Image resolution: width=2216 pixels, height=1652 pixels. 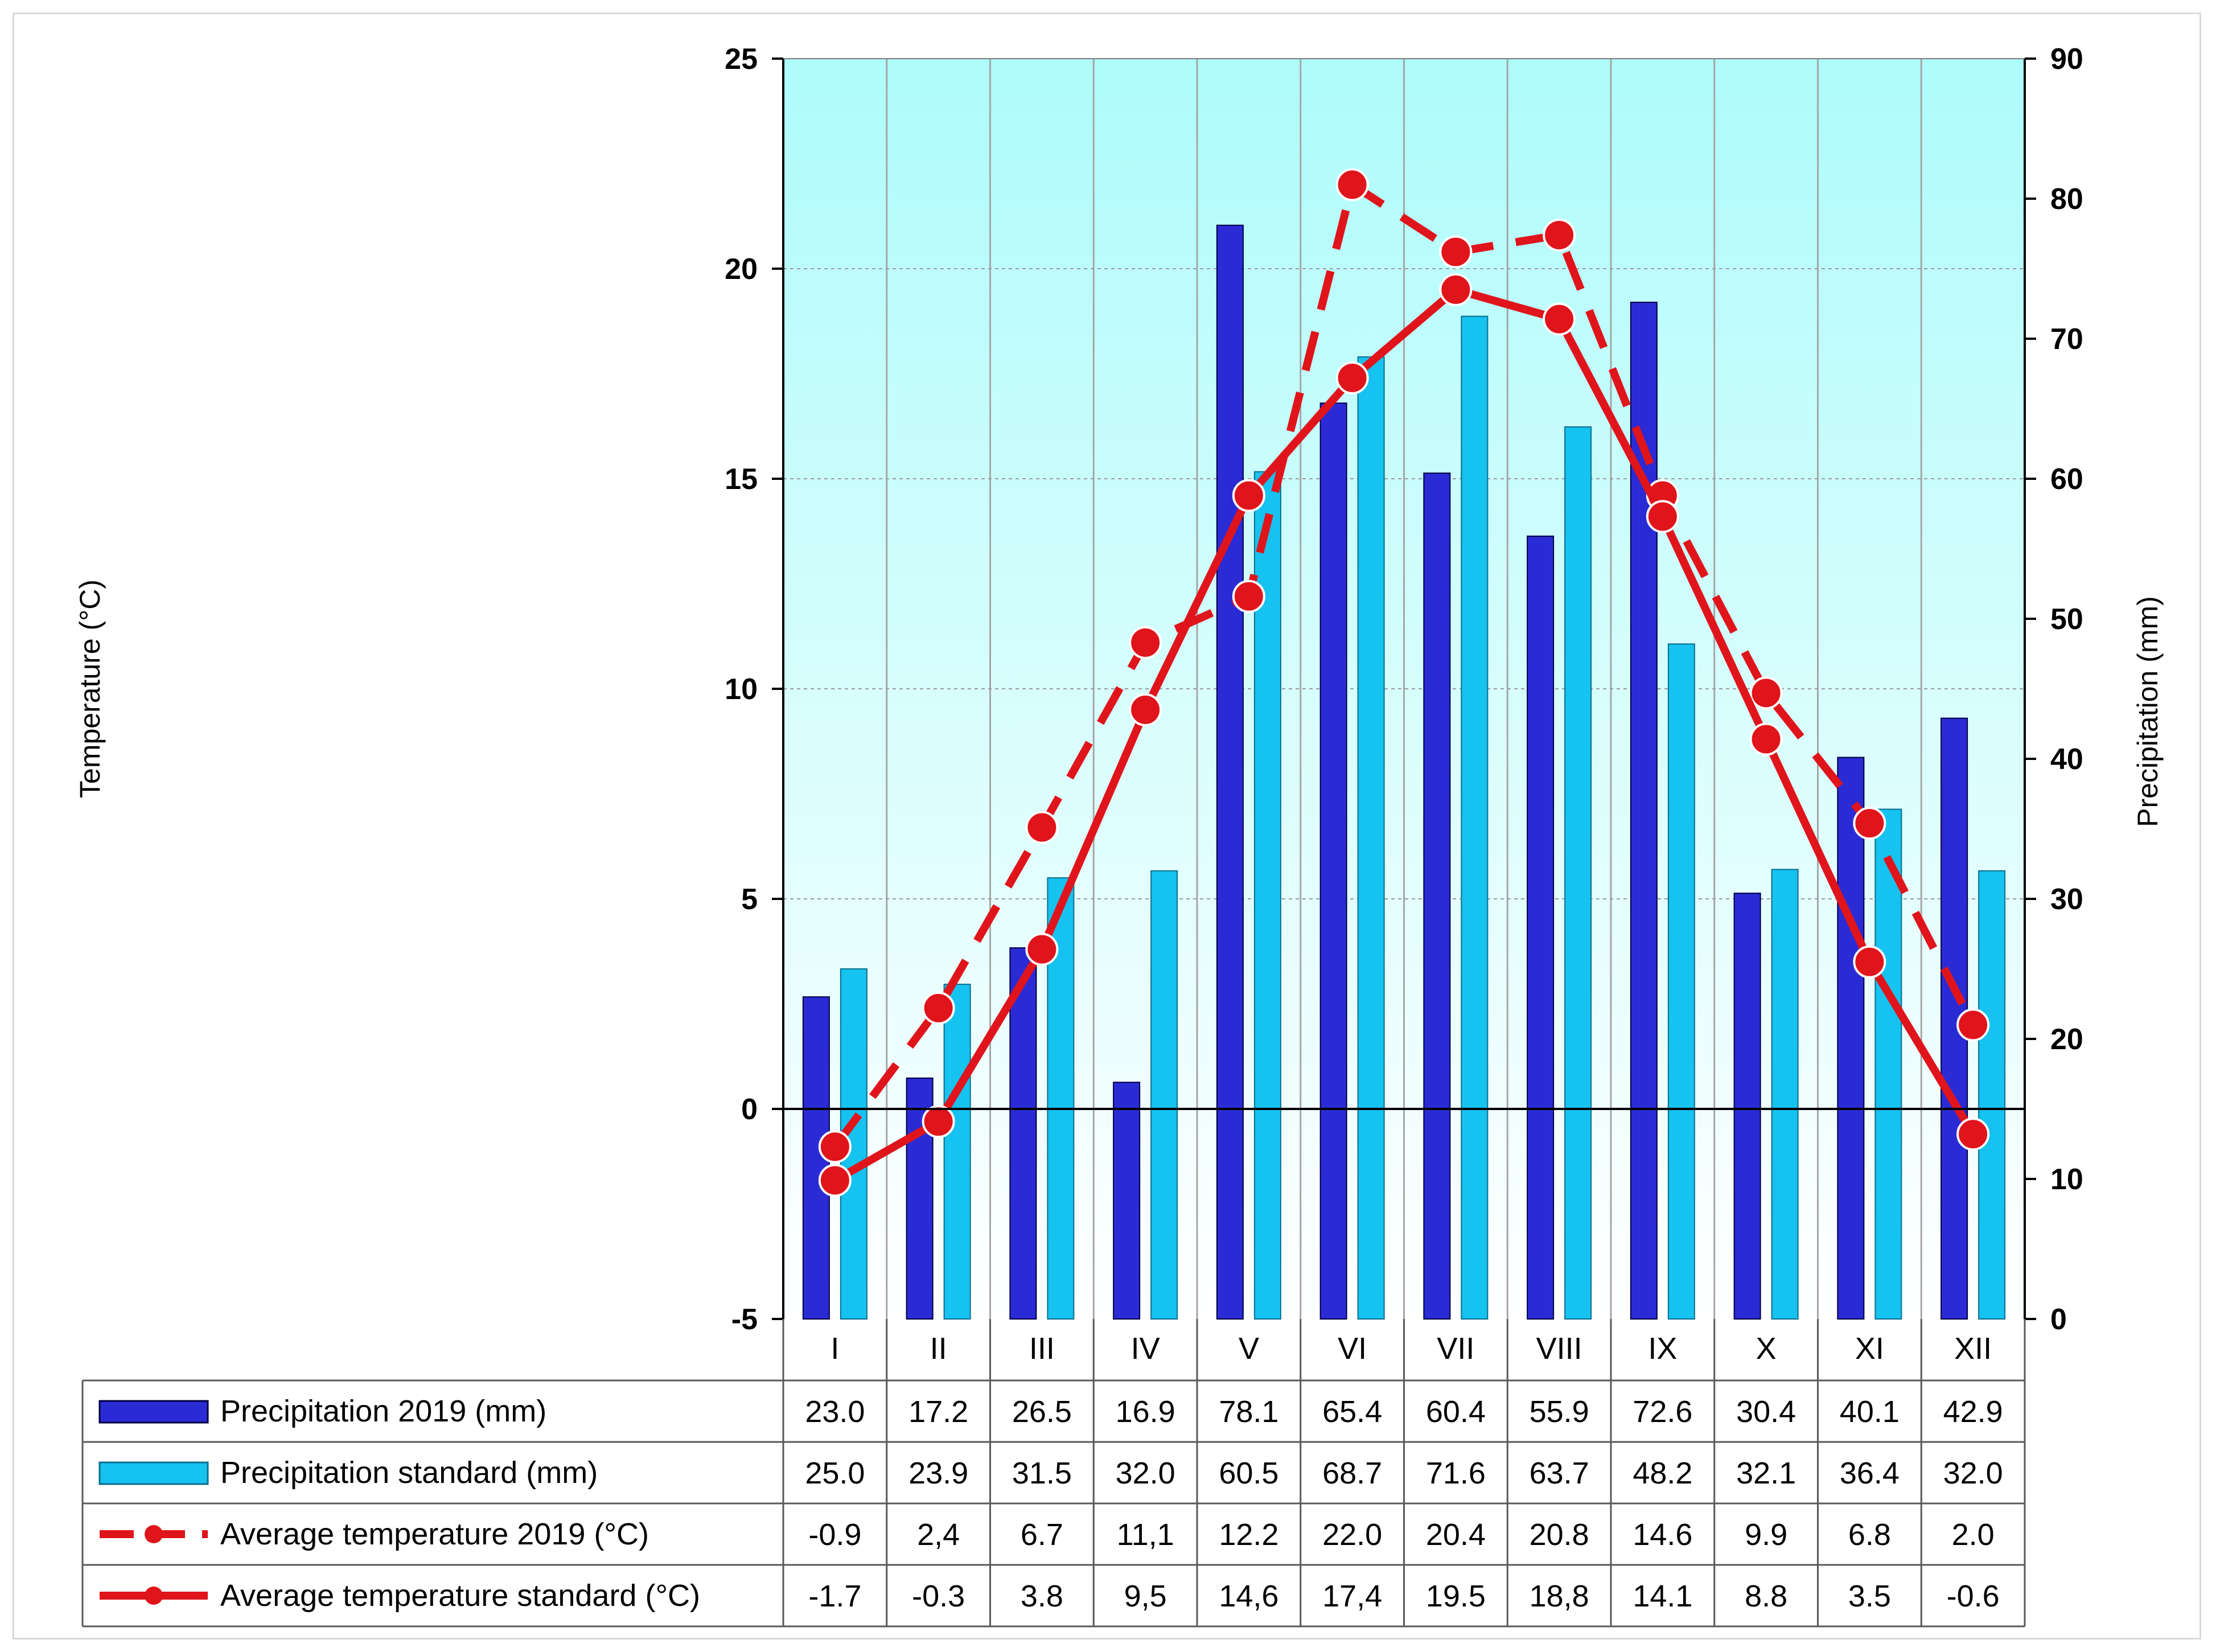 I want to click on category-label: VIII, so click(x=1559, y=1349).